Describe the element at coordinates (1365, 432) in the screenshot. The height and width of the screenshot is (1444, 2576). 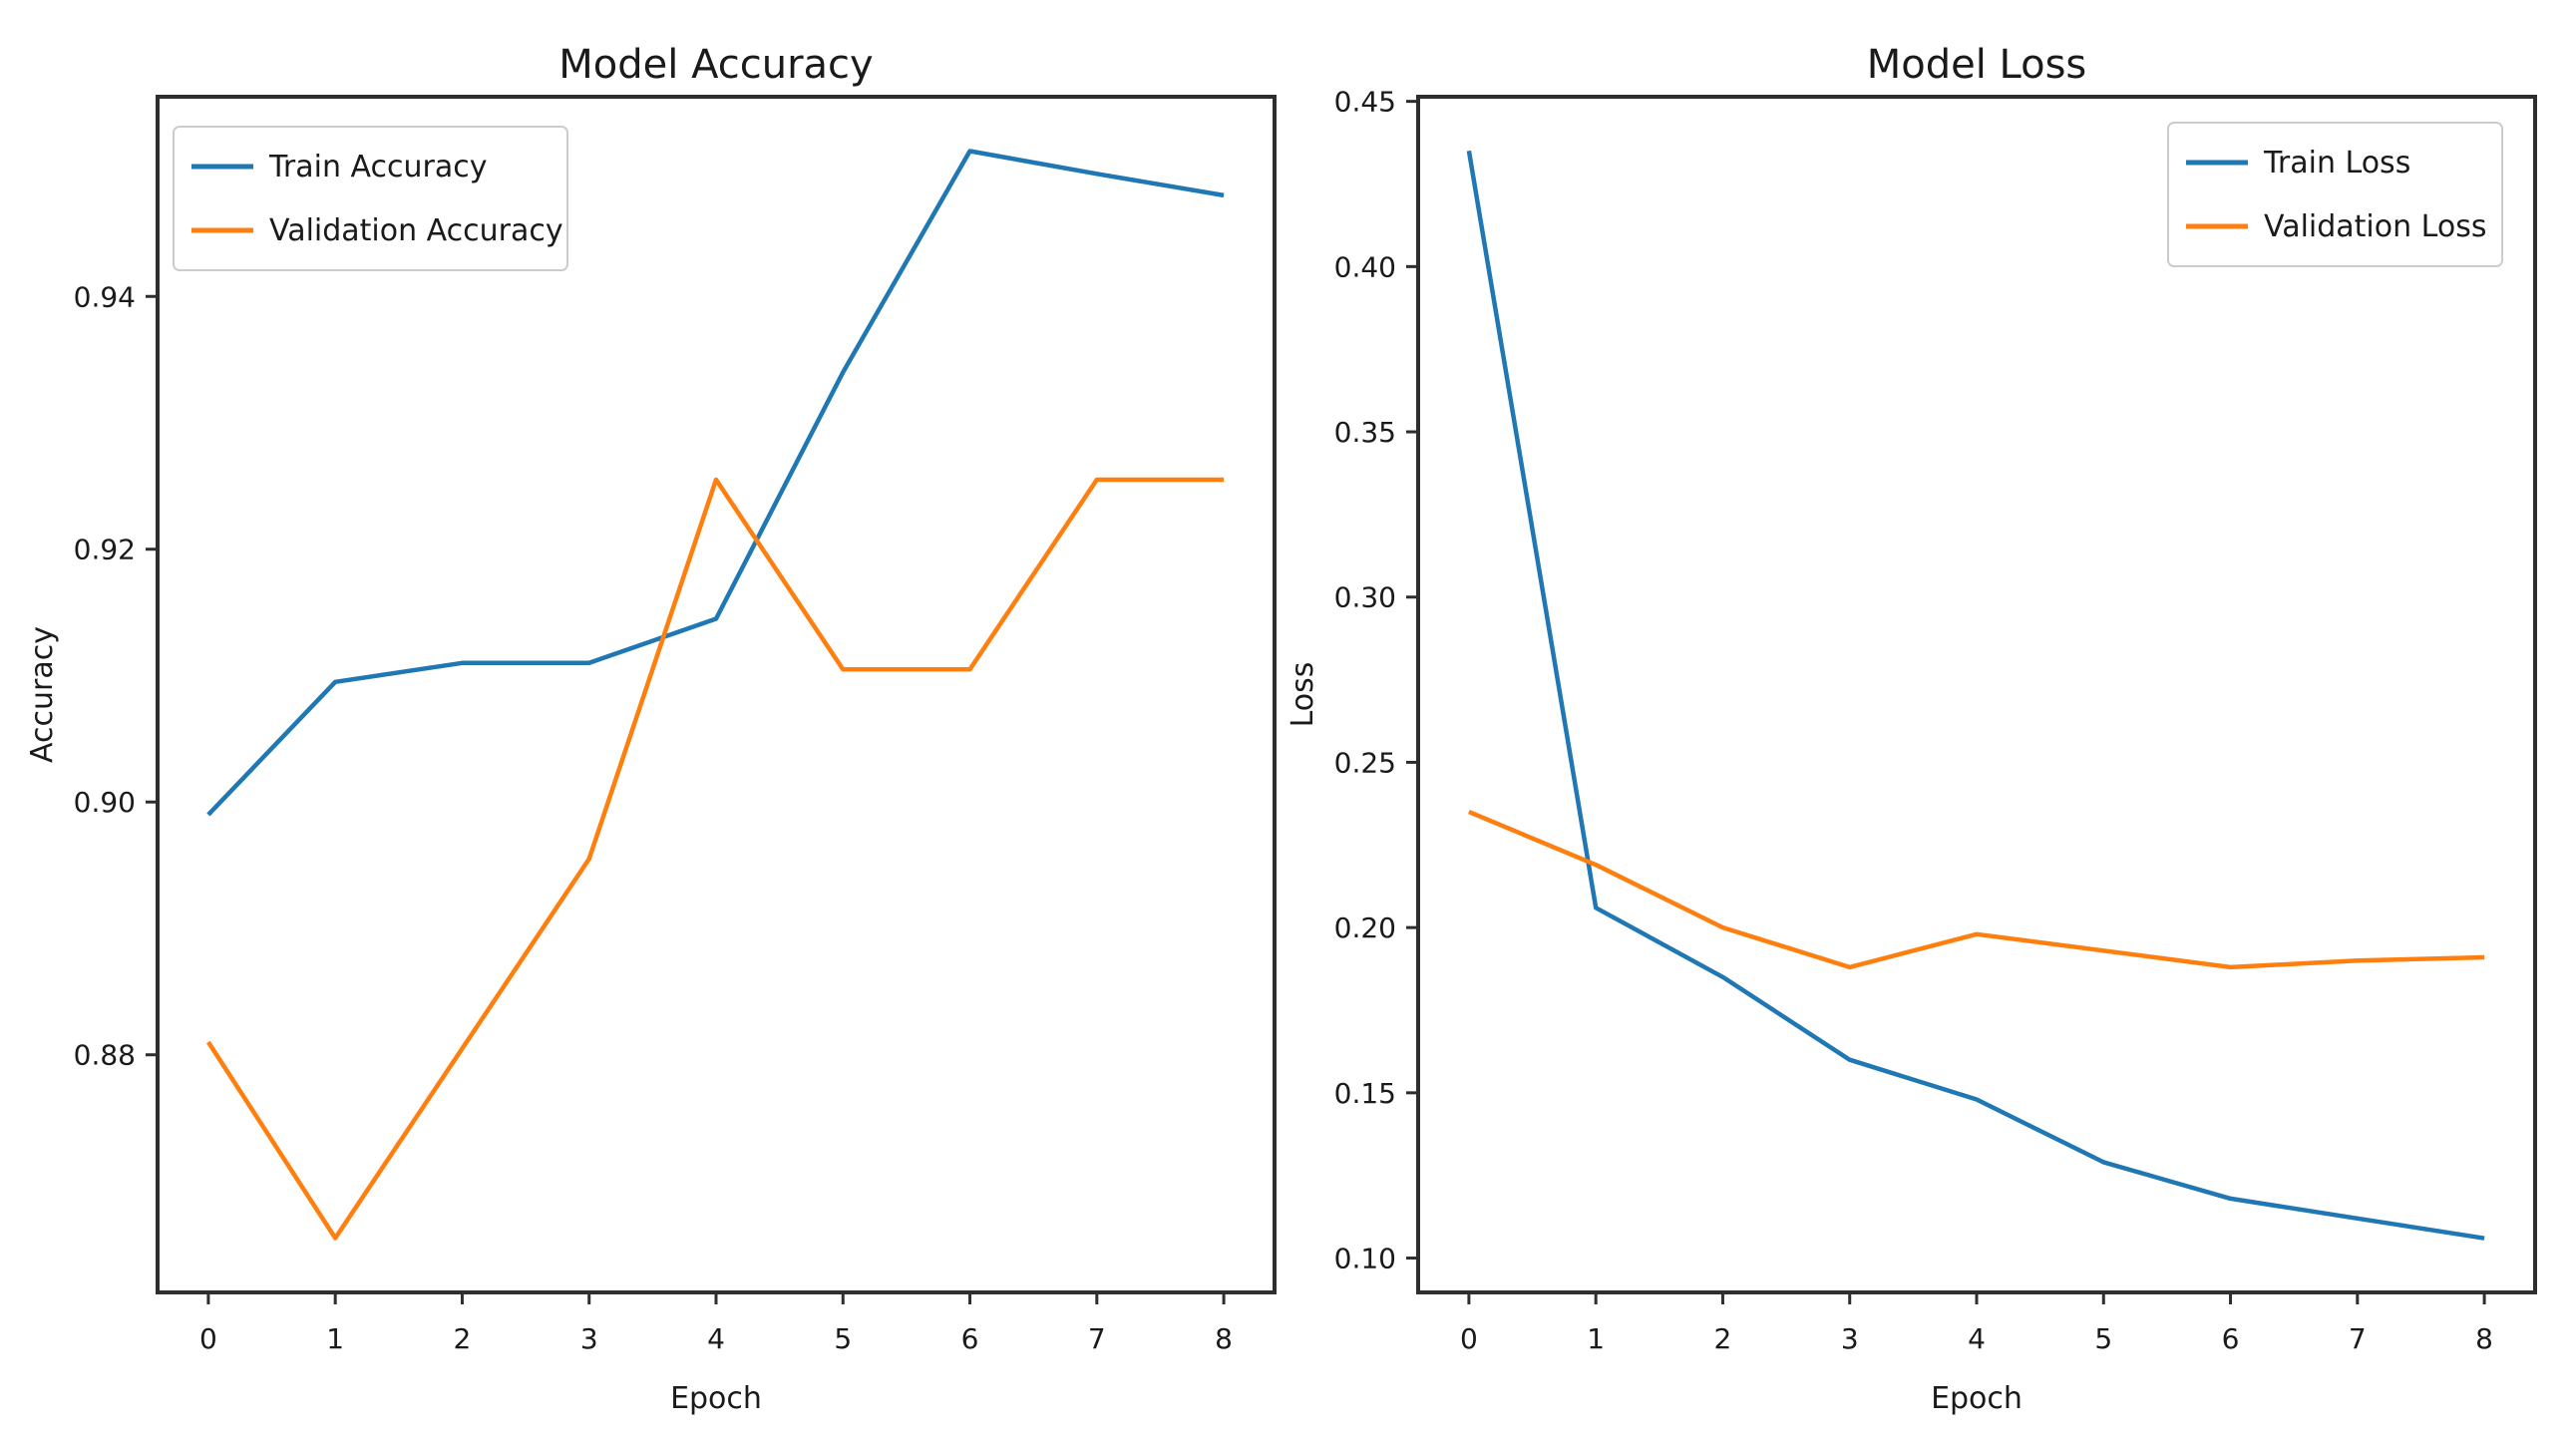
I see `y-tick-label: 0.35` at that location.